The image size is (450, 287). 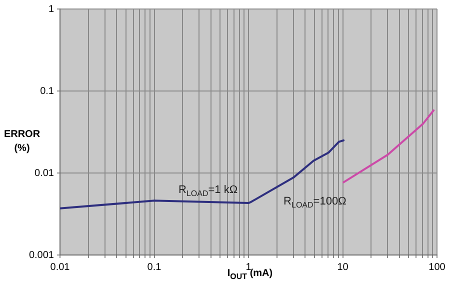 What do you see at coordinates (41, 255) in the screenshot?
I see `y-tick-label: 0.001` at bounding box center [41, 255].